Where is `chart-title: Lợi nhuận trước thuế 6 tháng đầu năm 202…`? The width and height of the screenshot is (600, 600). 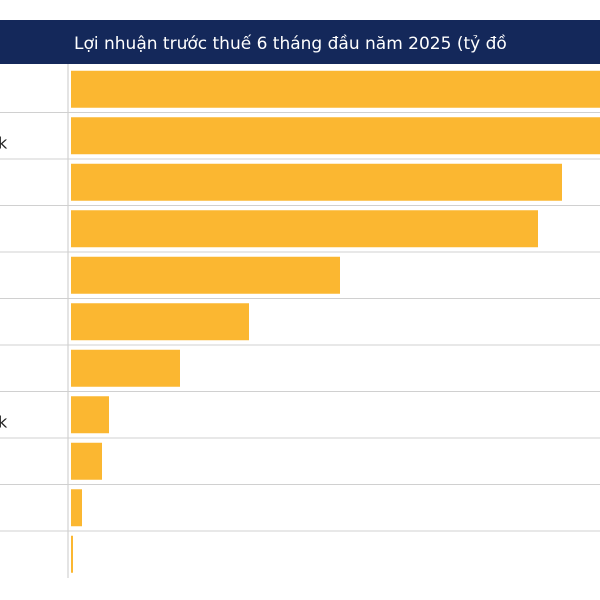
chart-title: Lợi nhuận trước thuế 6 tháng đầu năm 202… is located at coordinates (290, 43).